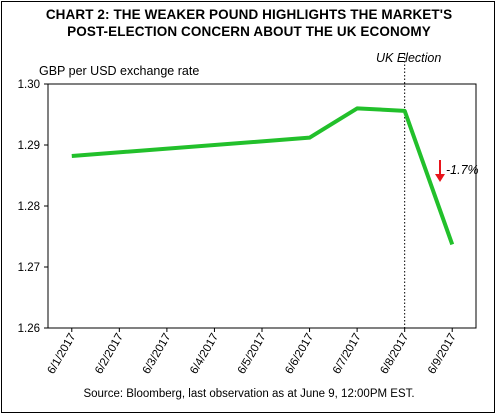 The image size is (500, 418). I want to click on y-axis-label: GBP per USD exchange rate, so click(119, 71).